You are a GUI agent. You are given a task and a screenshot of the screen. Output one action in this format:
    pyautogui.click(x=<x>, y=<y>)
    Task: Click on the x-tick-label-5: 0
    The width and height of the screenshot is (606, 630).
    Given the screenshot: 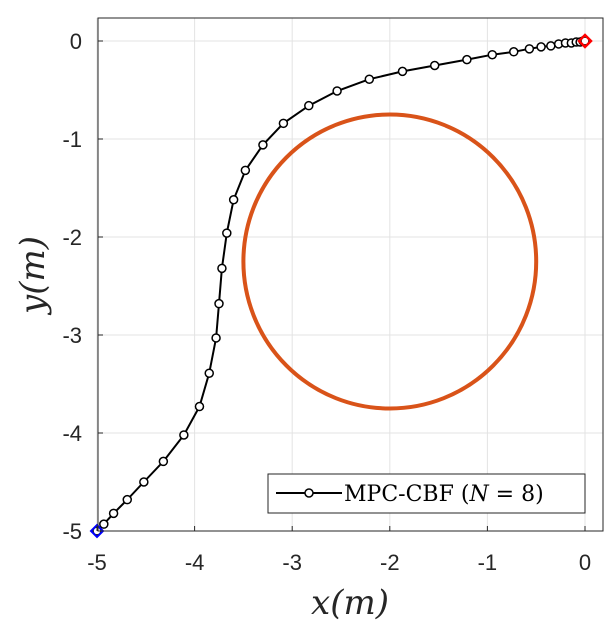 What is the action you would take?
    pyautogui.click(x=585, y=562)
    